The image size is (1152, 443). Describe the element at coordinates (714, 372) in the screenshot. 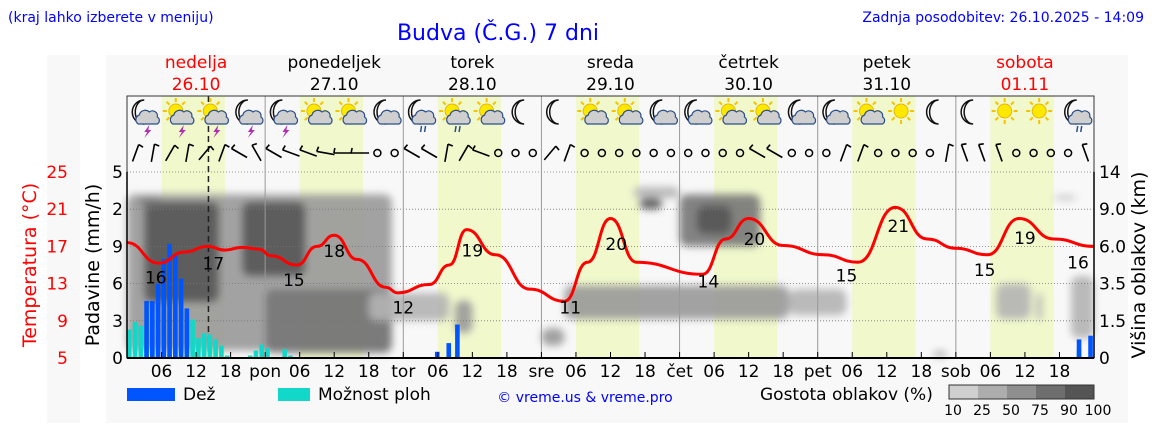

I see `x-tick-label: 06` at that location.